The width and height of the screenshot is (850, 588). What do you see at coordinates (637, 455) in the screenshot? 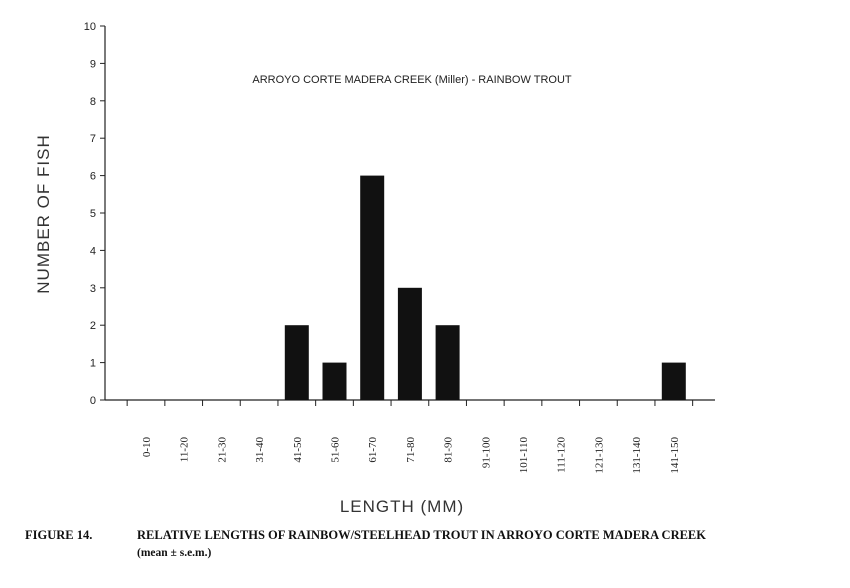
I see `x-tick-label: 131-140` at bounding box center [637, 455].